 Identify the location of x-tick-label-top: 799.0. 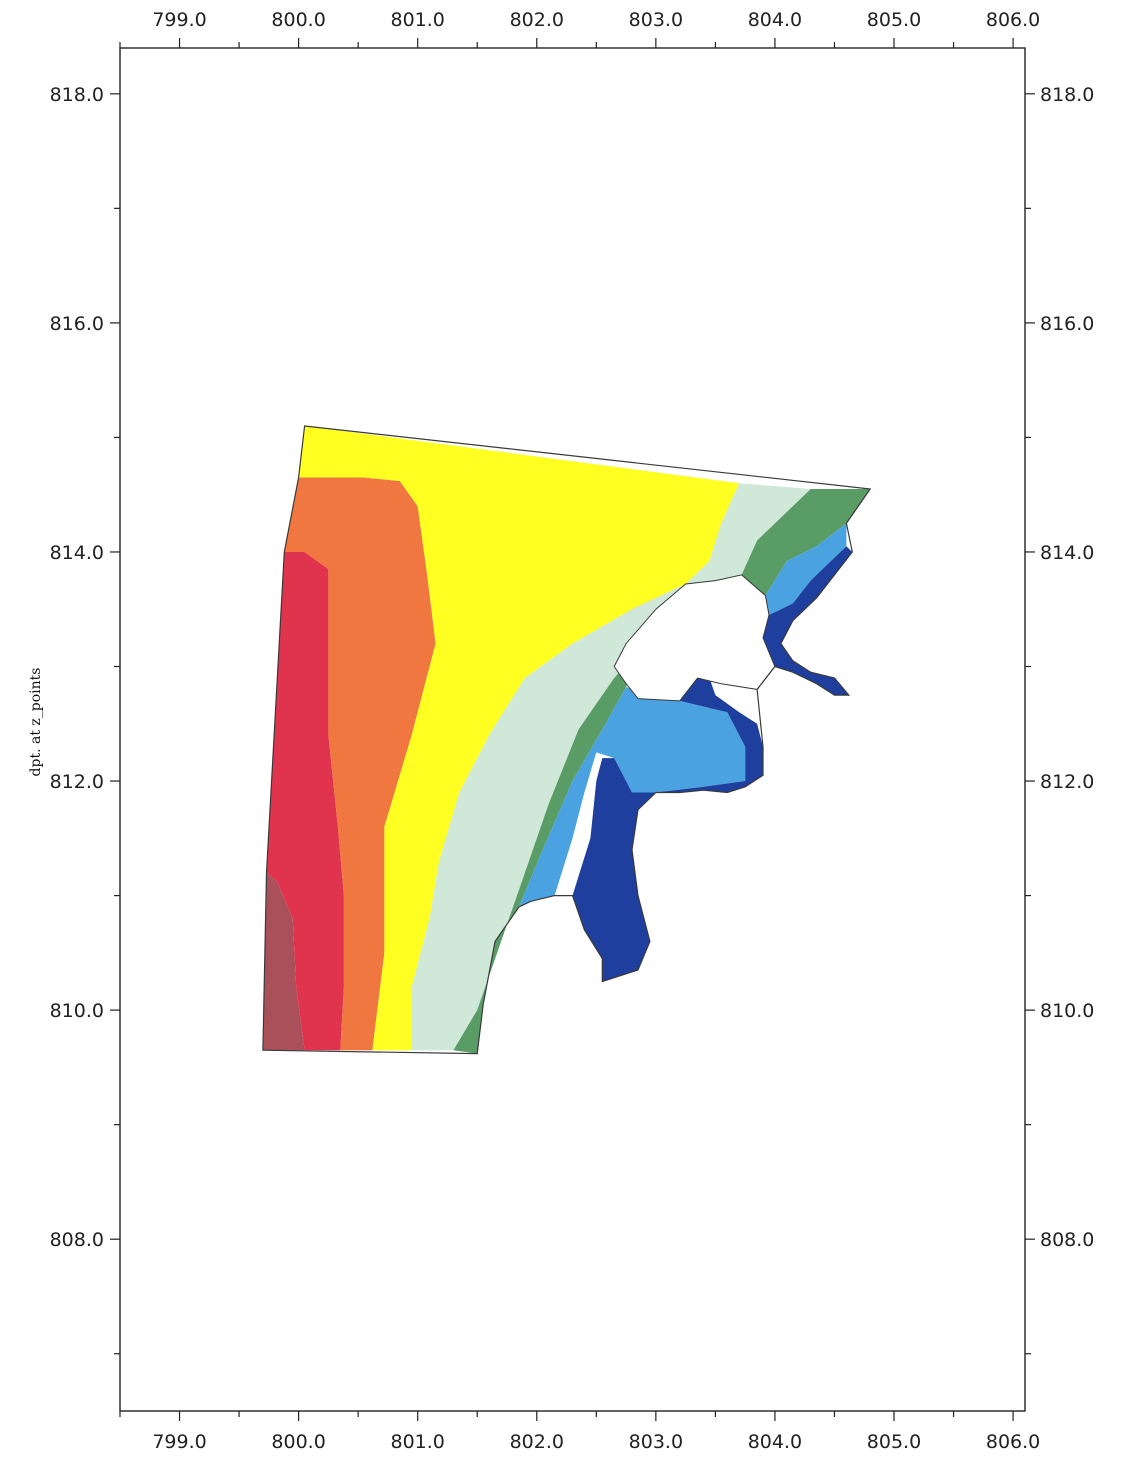
(179, 20).